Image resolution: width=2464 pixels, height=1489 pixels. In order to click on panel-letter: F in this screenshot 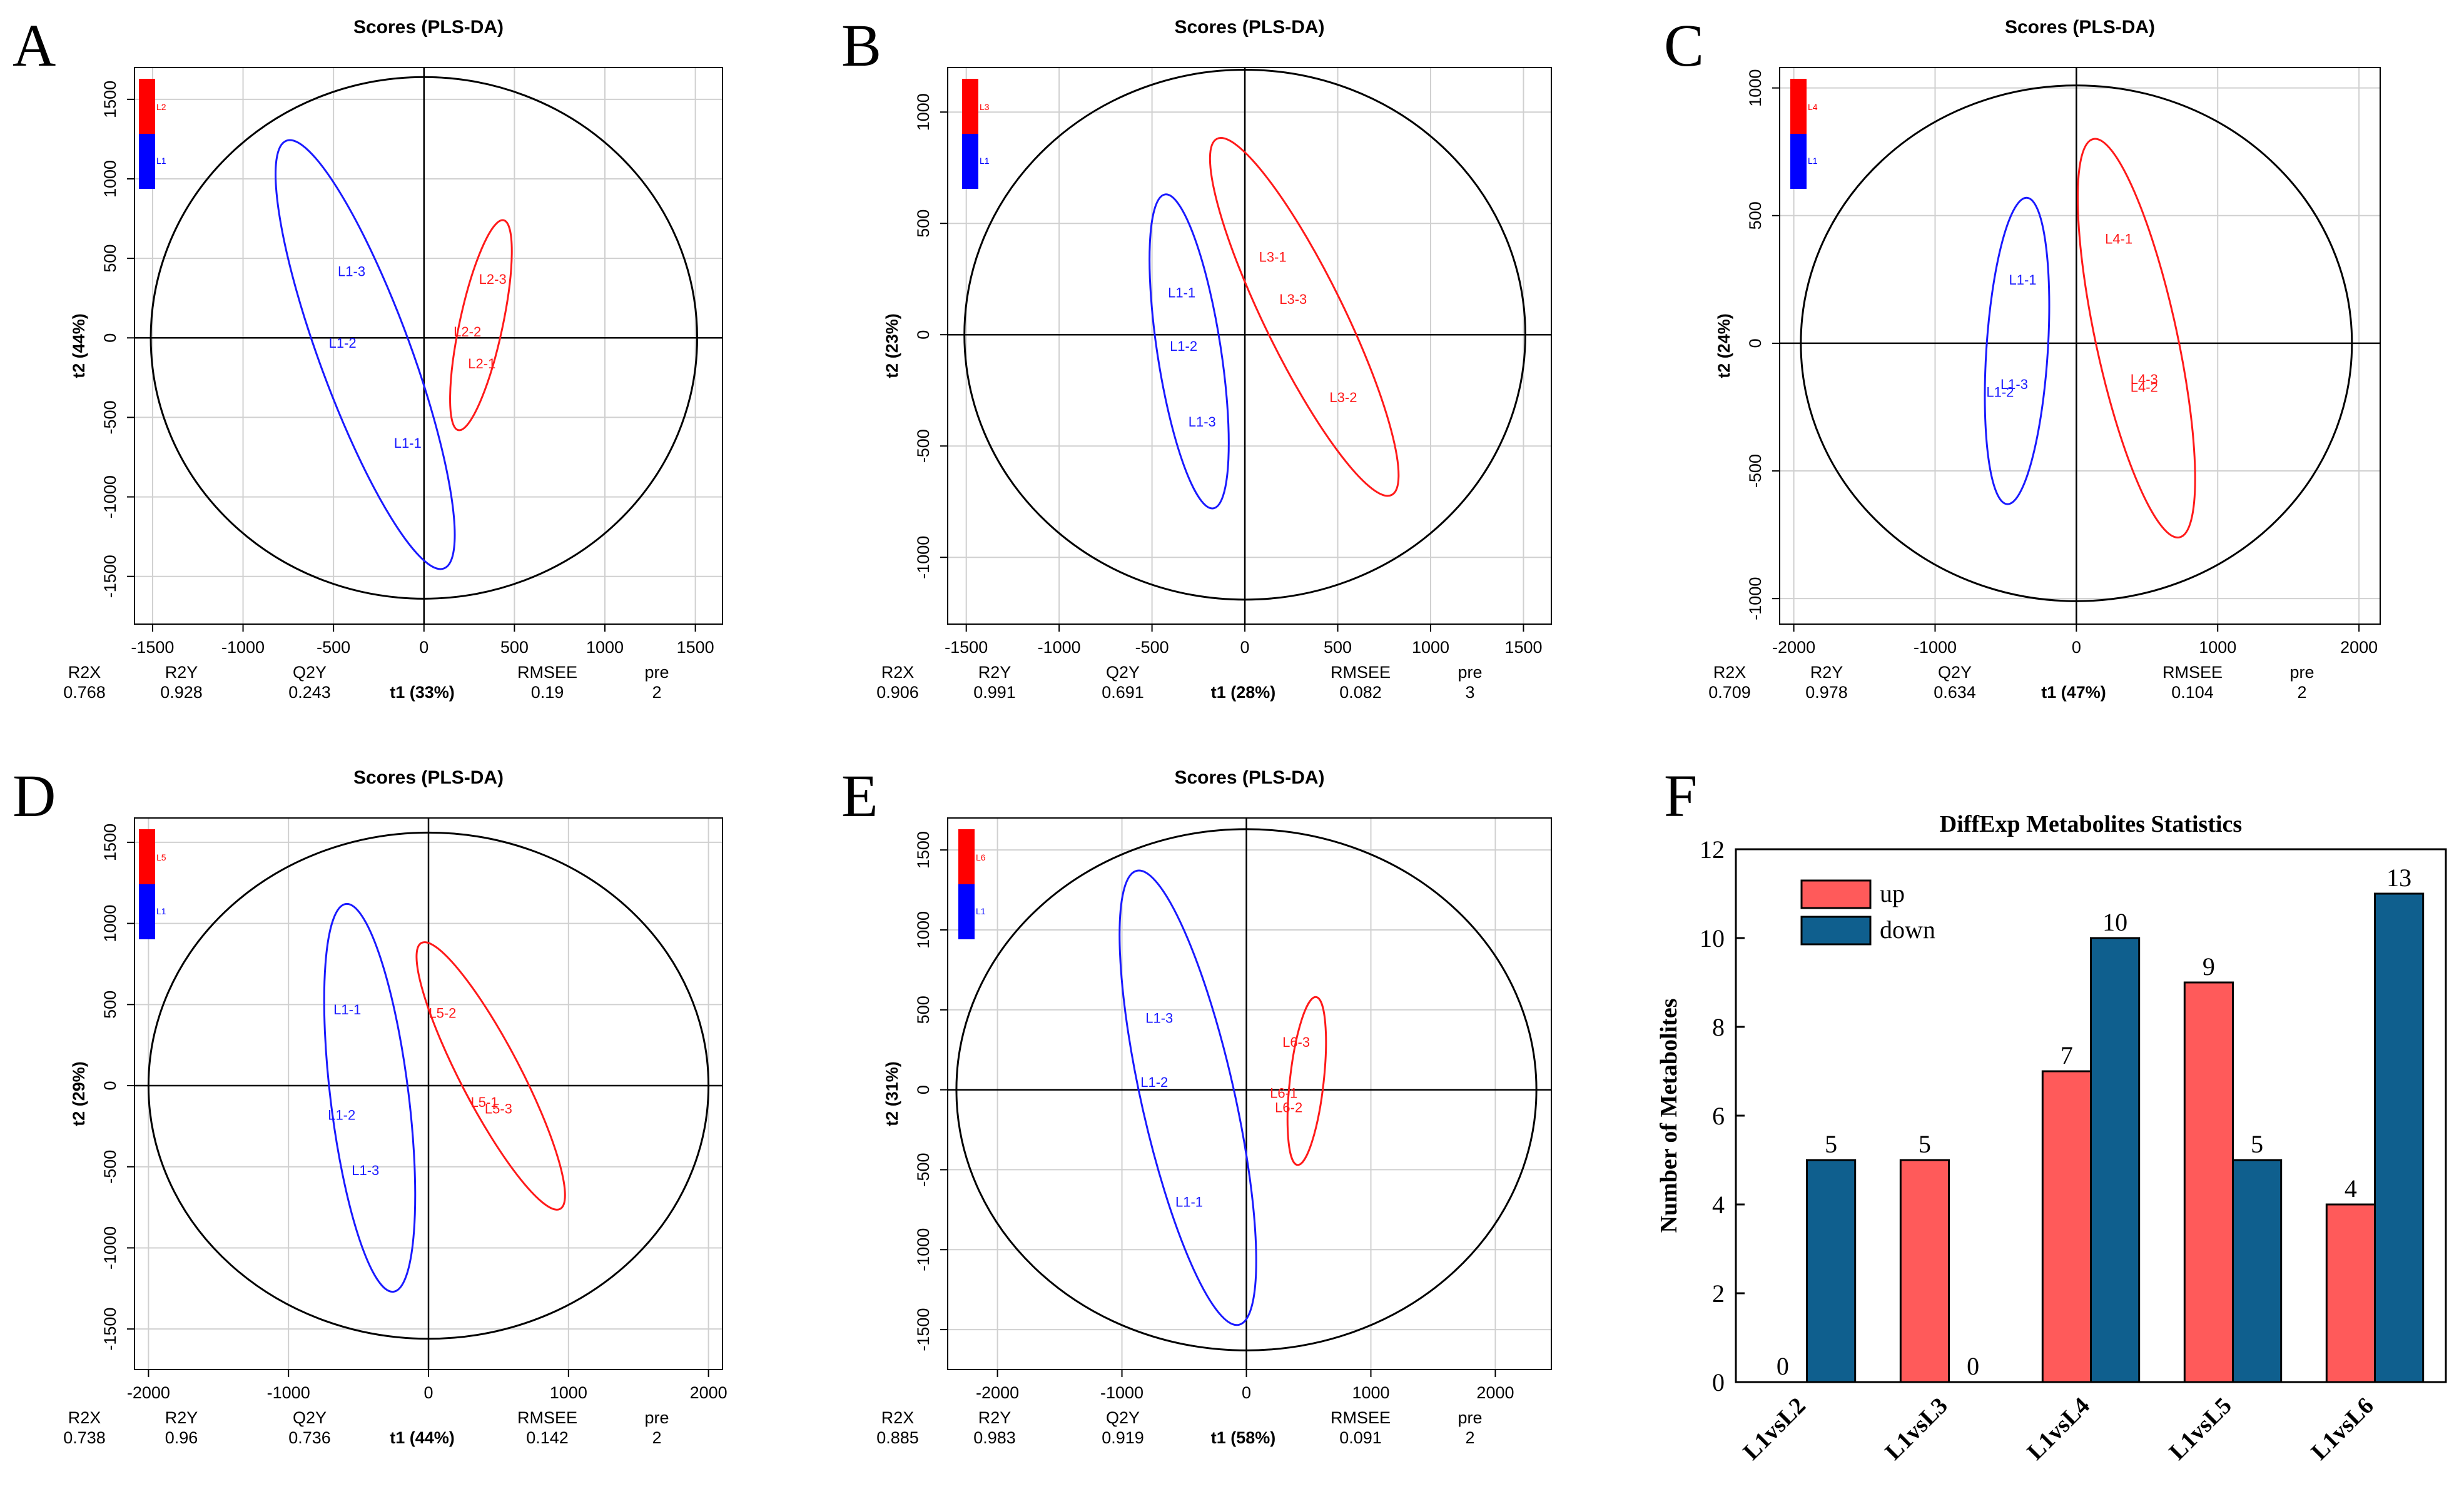, I will do `click(1681, 795)`.